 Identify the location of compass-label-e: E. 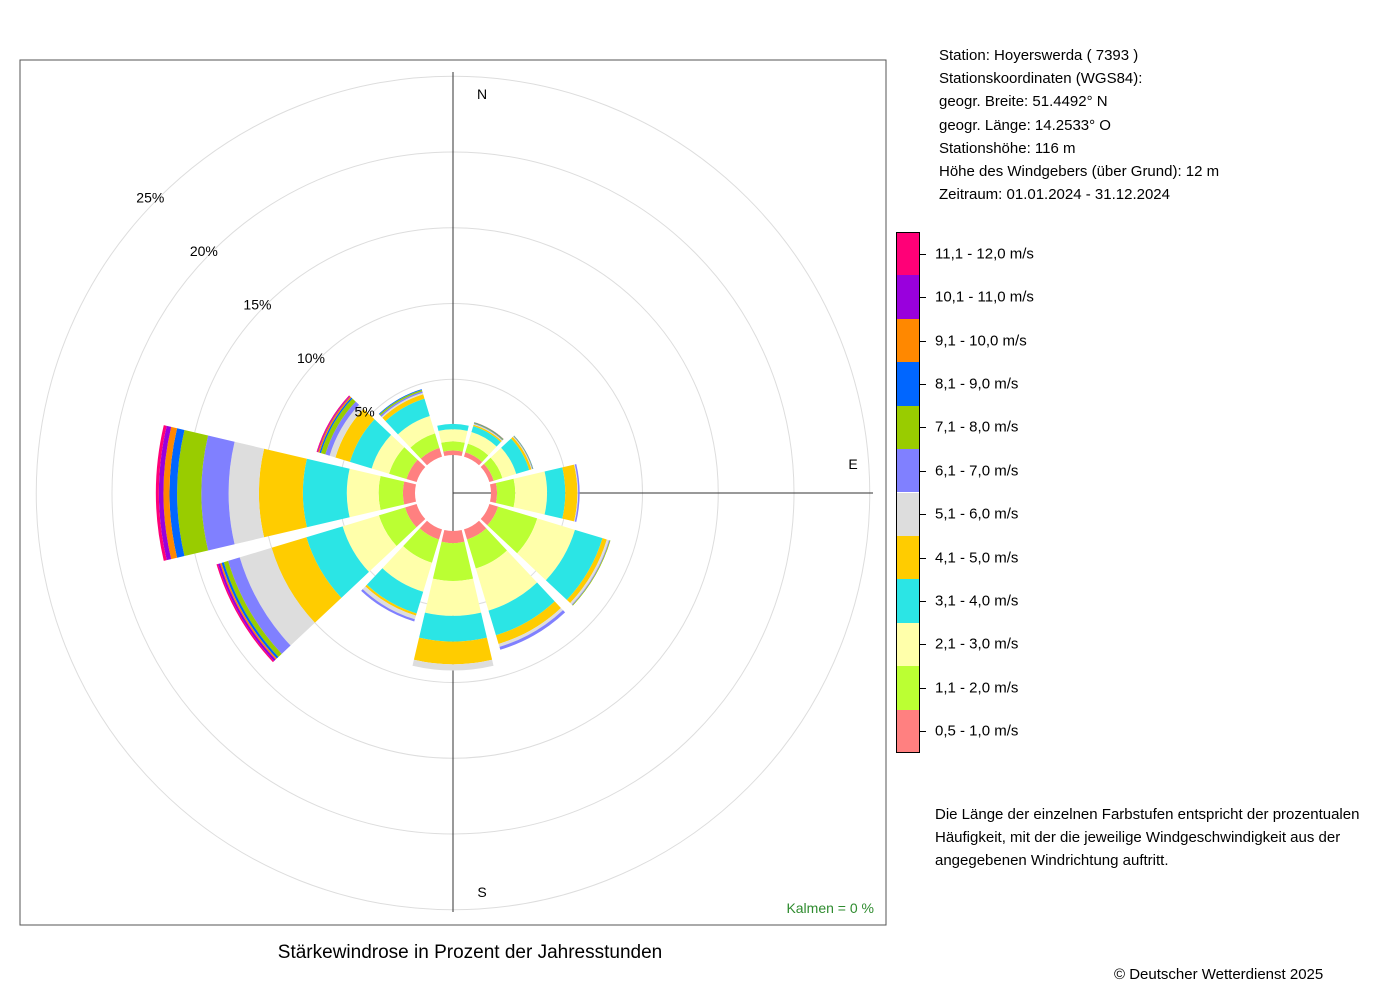
(852, 464).